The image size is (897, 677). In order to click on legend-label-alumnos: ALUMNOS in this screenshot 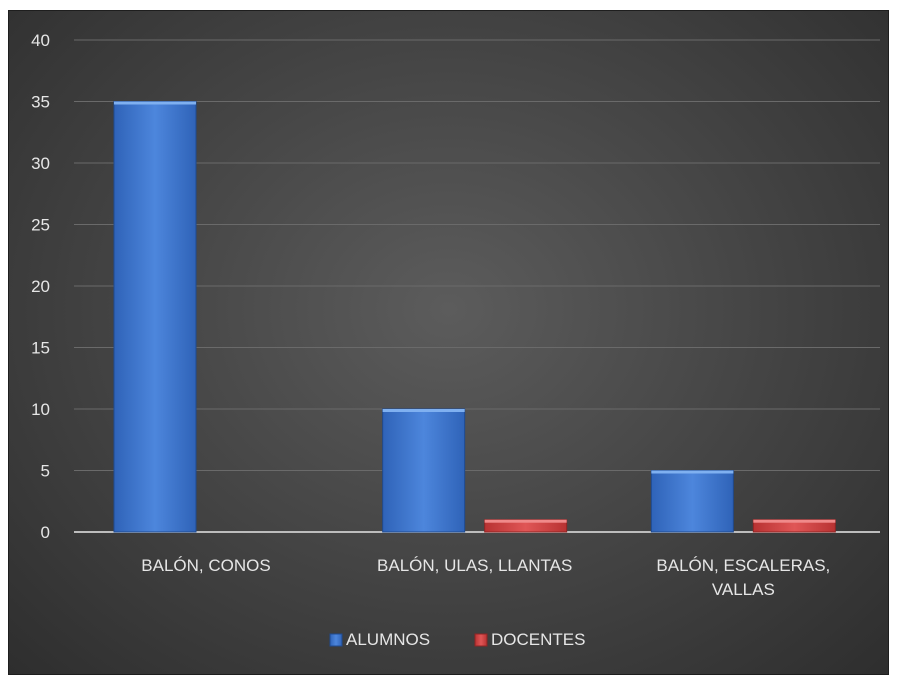, I will do `click(388, 639)`.